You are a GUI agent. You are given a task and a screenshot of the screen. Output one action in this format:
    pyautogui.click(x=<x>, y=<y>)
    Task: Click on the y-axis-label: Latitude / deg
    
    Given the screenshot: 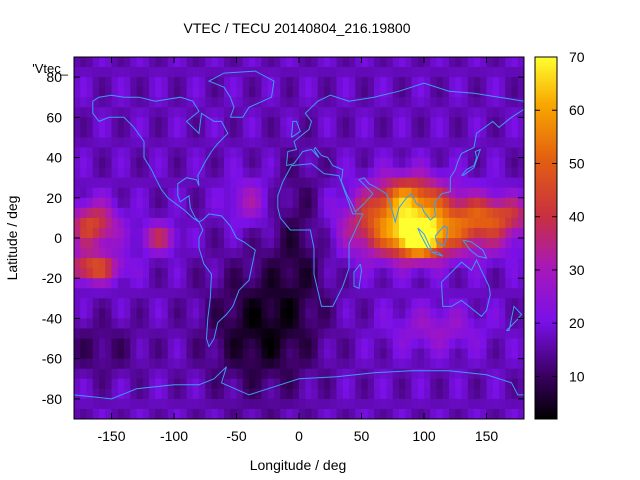 What is the action you would take?
    pyautogui.click(x=12, y=238)
    